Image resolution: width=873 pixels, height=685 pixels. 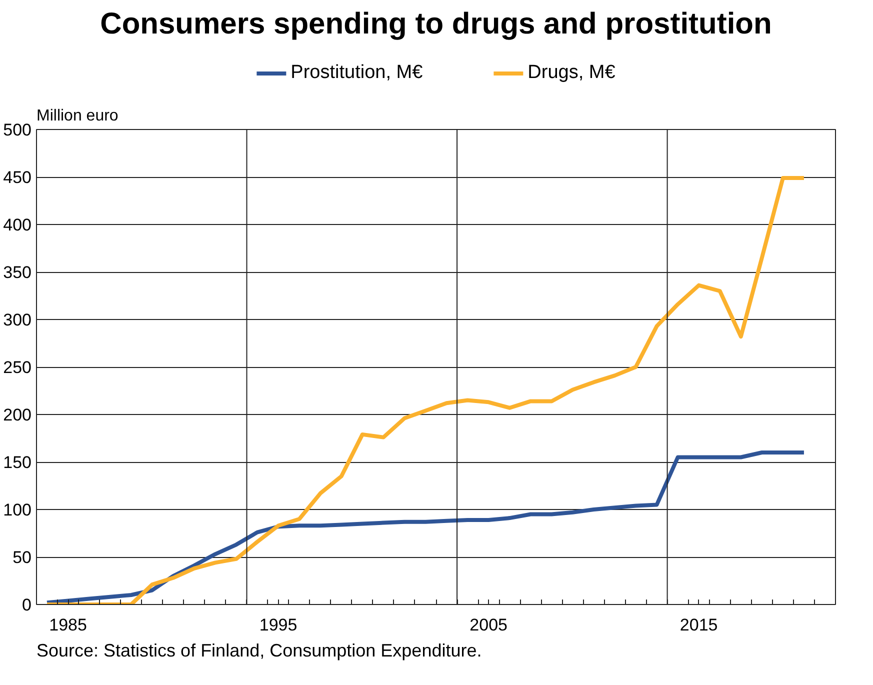 What do you see at coordinates (27, 605) in the screenshot?
I see `y-tick-label: 0` at bounding box center [27, 605].